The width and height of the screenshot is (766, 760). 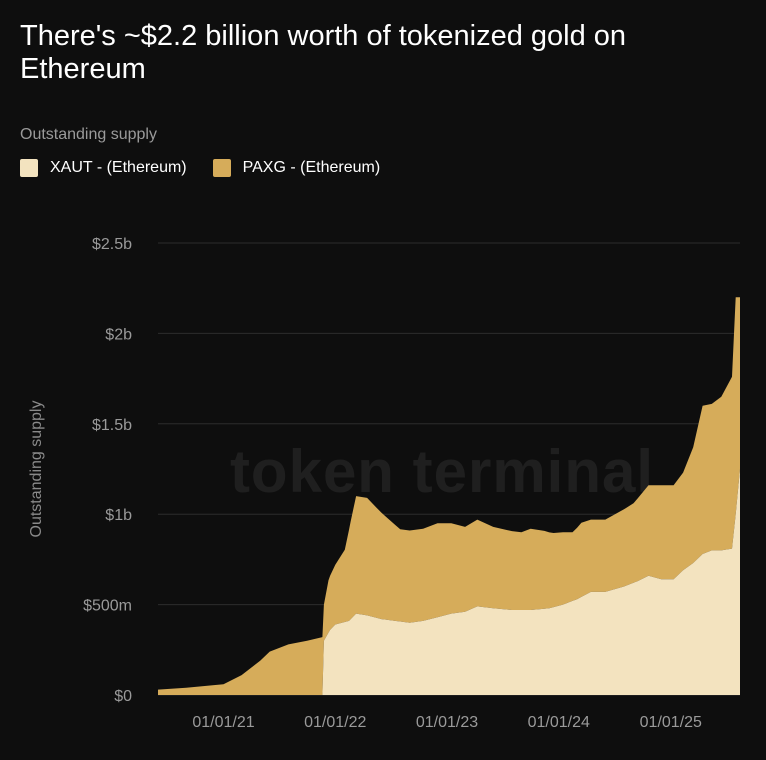 What do you see at coordinates (88, 134) in the screenshot?
I see `legend-title: Outstanding supply` at bounding box center [88, 134].